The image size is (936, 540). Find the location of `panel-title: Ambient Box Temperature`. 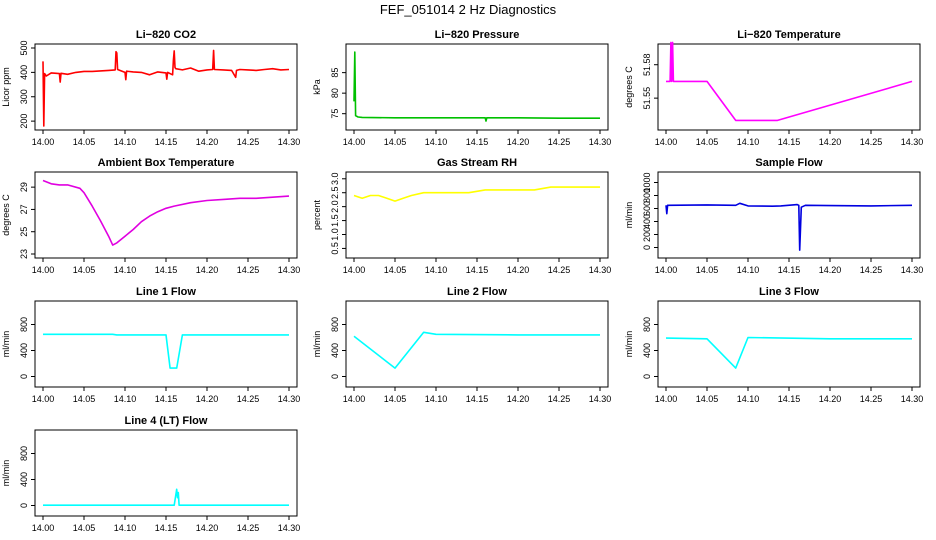

panel-title: Ambient Box Temperature is located at coordinates (166, 163).